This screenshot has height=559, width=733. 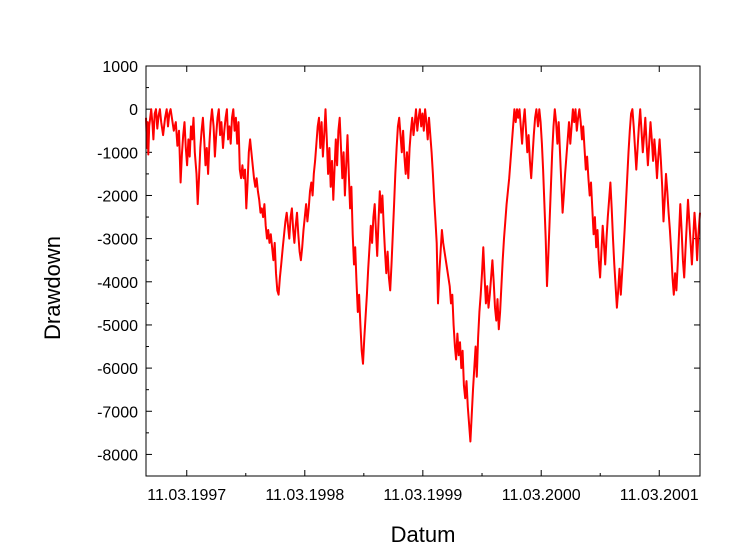 What do you see at coordinates (304, 495) in the screenshot?
I see `x-tick-label: 11.03.1998` at bounding box center [304, 495].